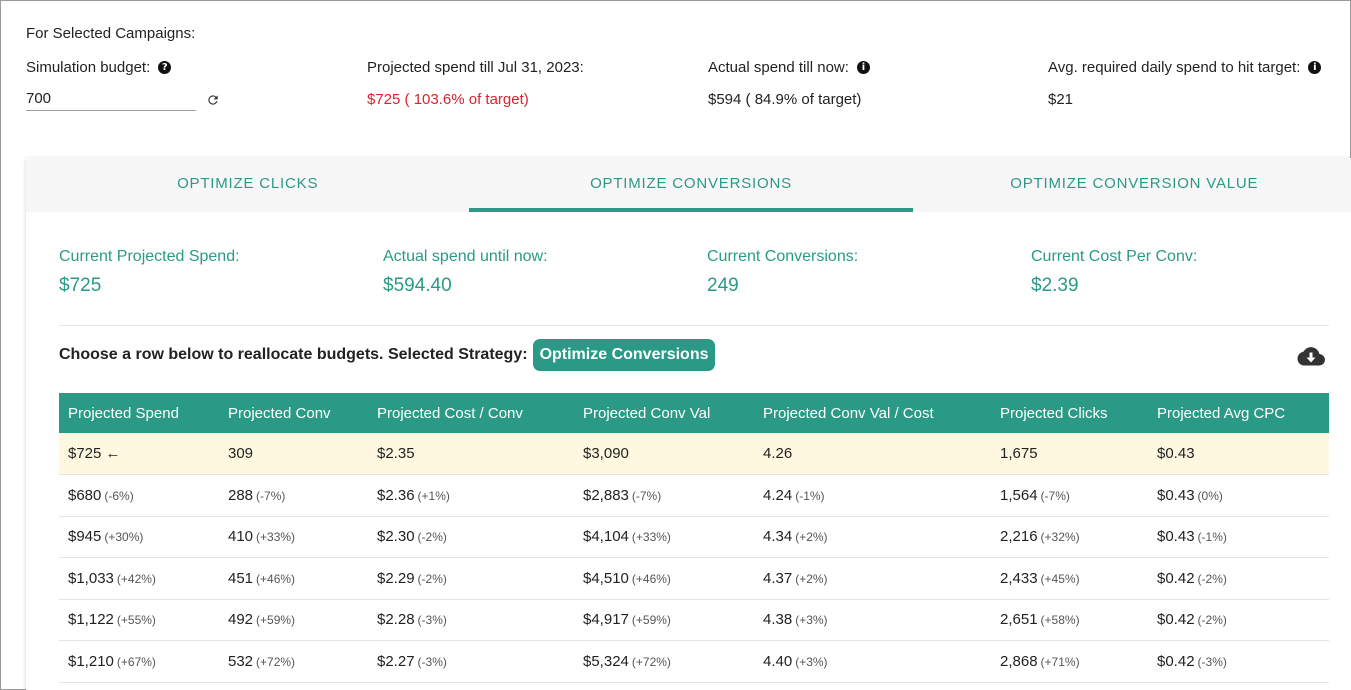 The height and width of the screenshot is (690, 1351). What do you see at coordinates (448, 99) in the screenshot?
I see `projected-spend-value: $725 ( 103.6% of target)` at bounding box center [448, 99].